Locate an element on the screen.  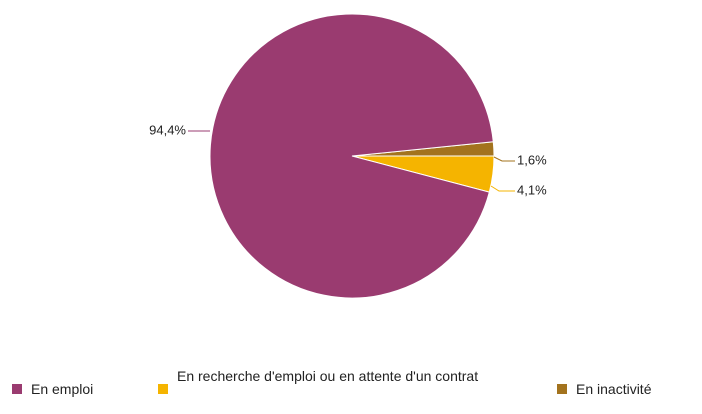
legend-label: En inactivité is located at coordinates (614, 389).